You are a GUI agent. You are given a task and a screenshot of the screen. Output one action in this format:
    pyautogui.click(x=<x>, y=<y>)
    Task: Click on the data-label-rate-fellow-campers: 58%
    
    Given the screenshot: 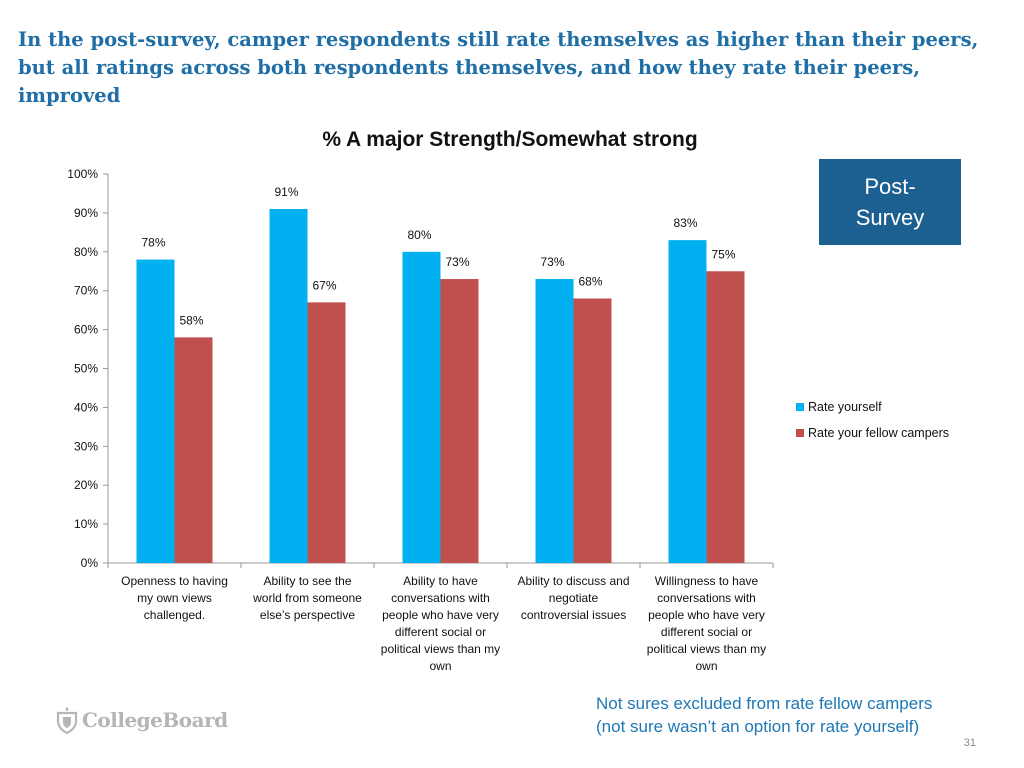 What is the action you would take?
    pyautogui.click(x=191, y=320)
    